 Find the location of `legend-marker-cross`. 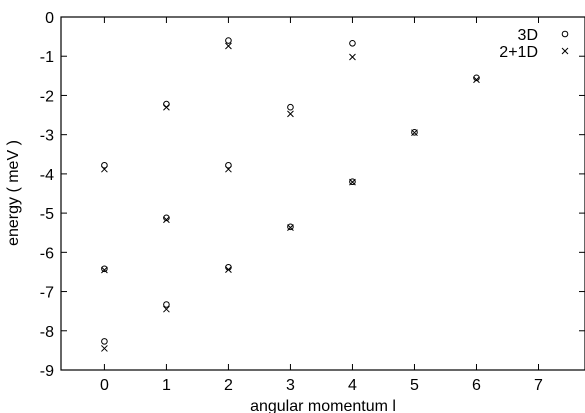

legend-marker-cross is located at coordinates (565, 51).